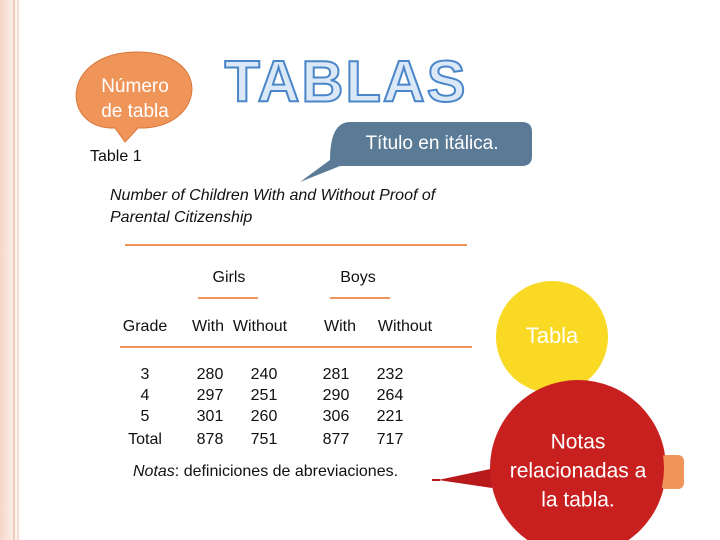 This screenshot has height=540, width=720. Describe the element at coordinates (336, 374) in the screenshot. I see `table-cell: 281` at that location.